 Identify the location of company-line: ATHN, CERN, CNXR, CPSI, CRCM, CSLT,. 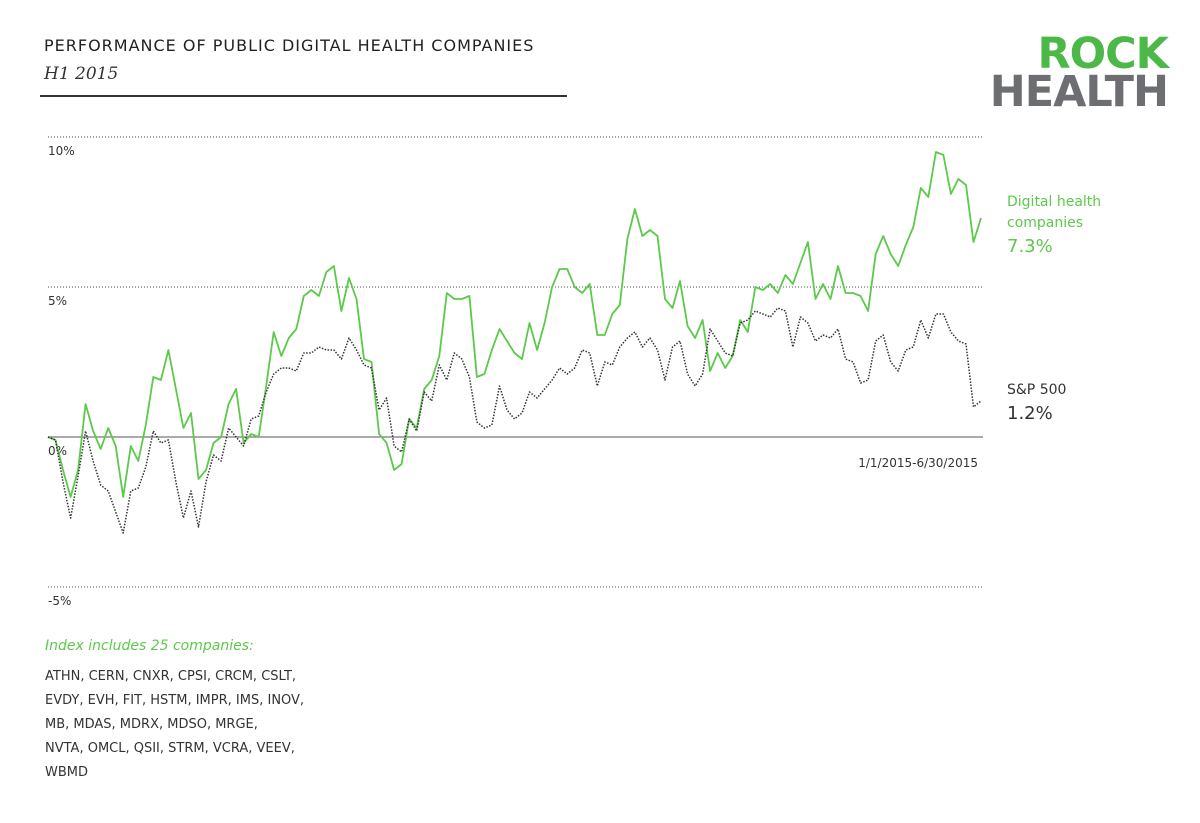
(171, 676).